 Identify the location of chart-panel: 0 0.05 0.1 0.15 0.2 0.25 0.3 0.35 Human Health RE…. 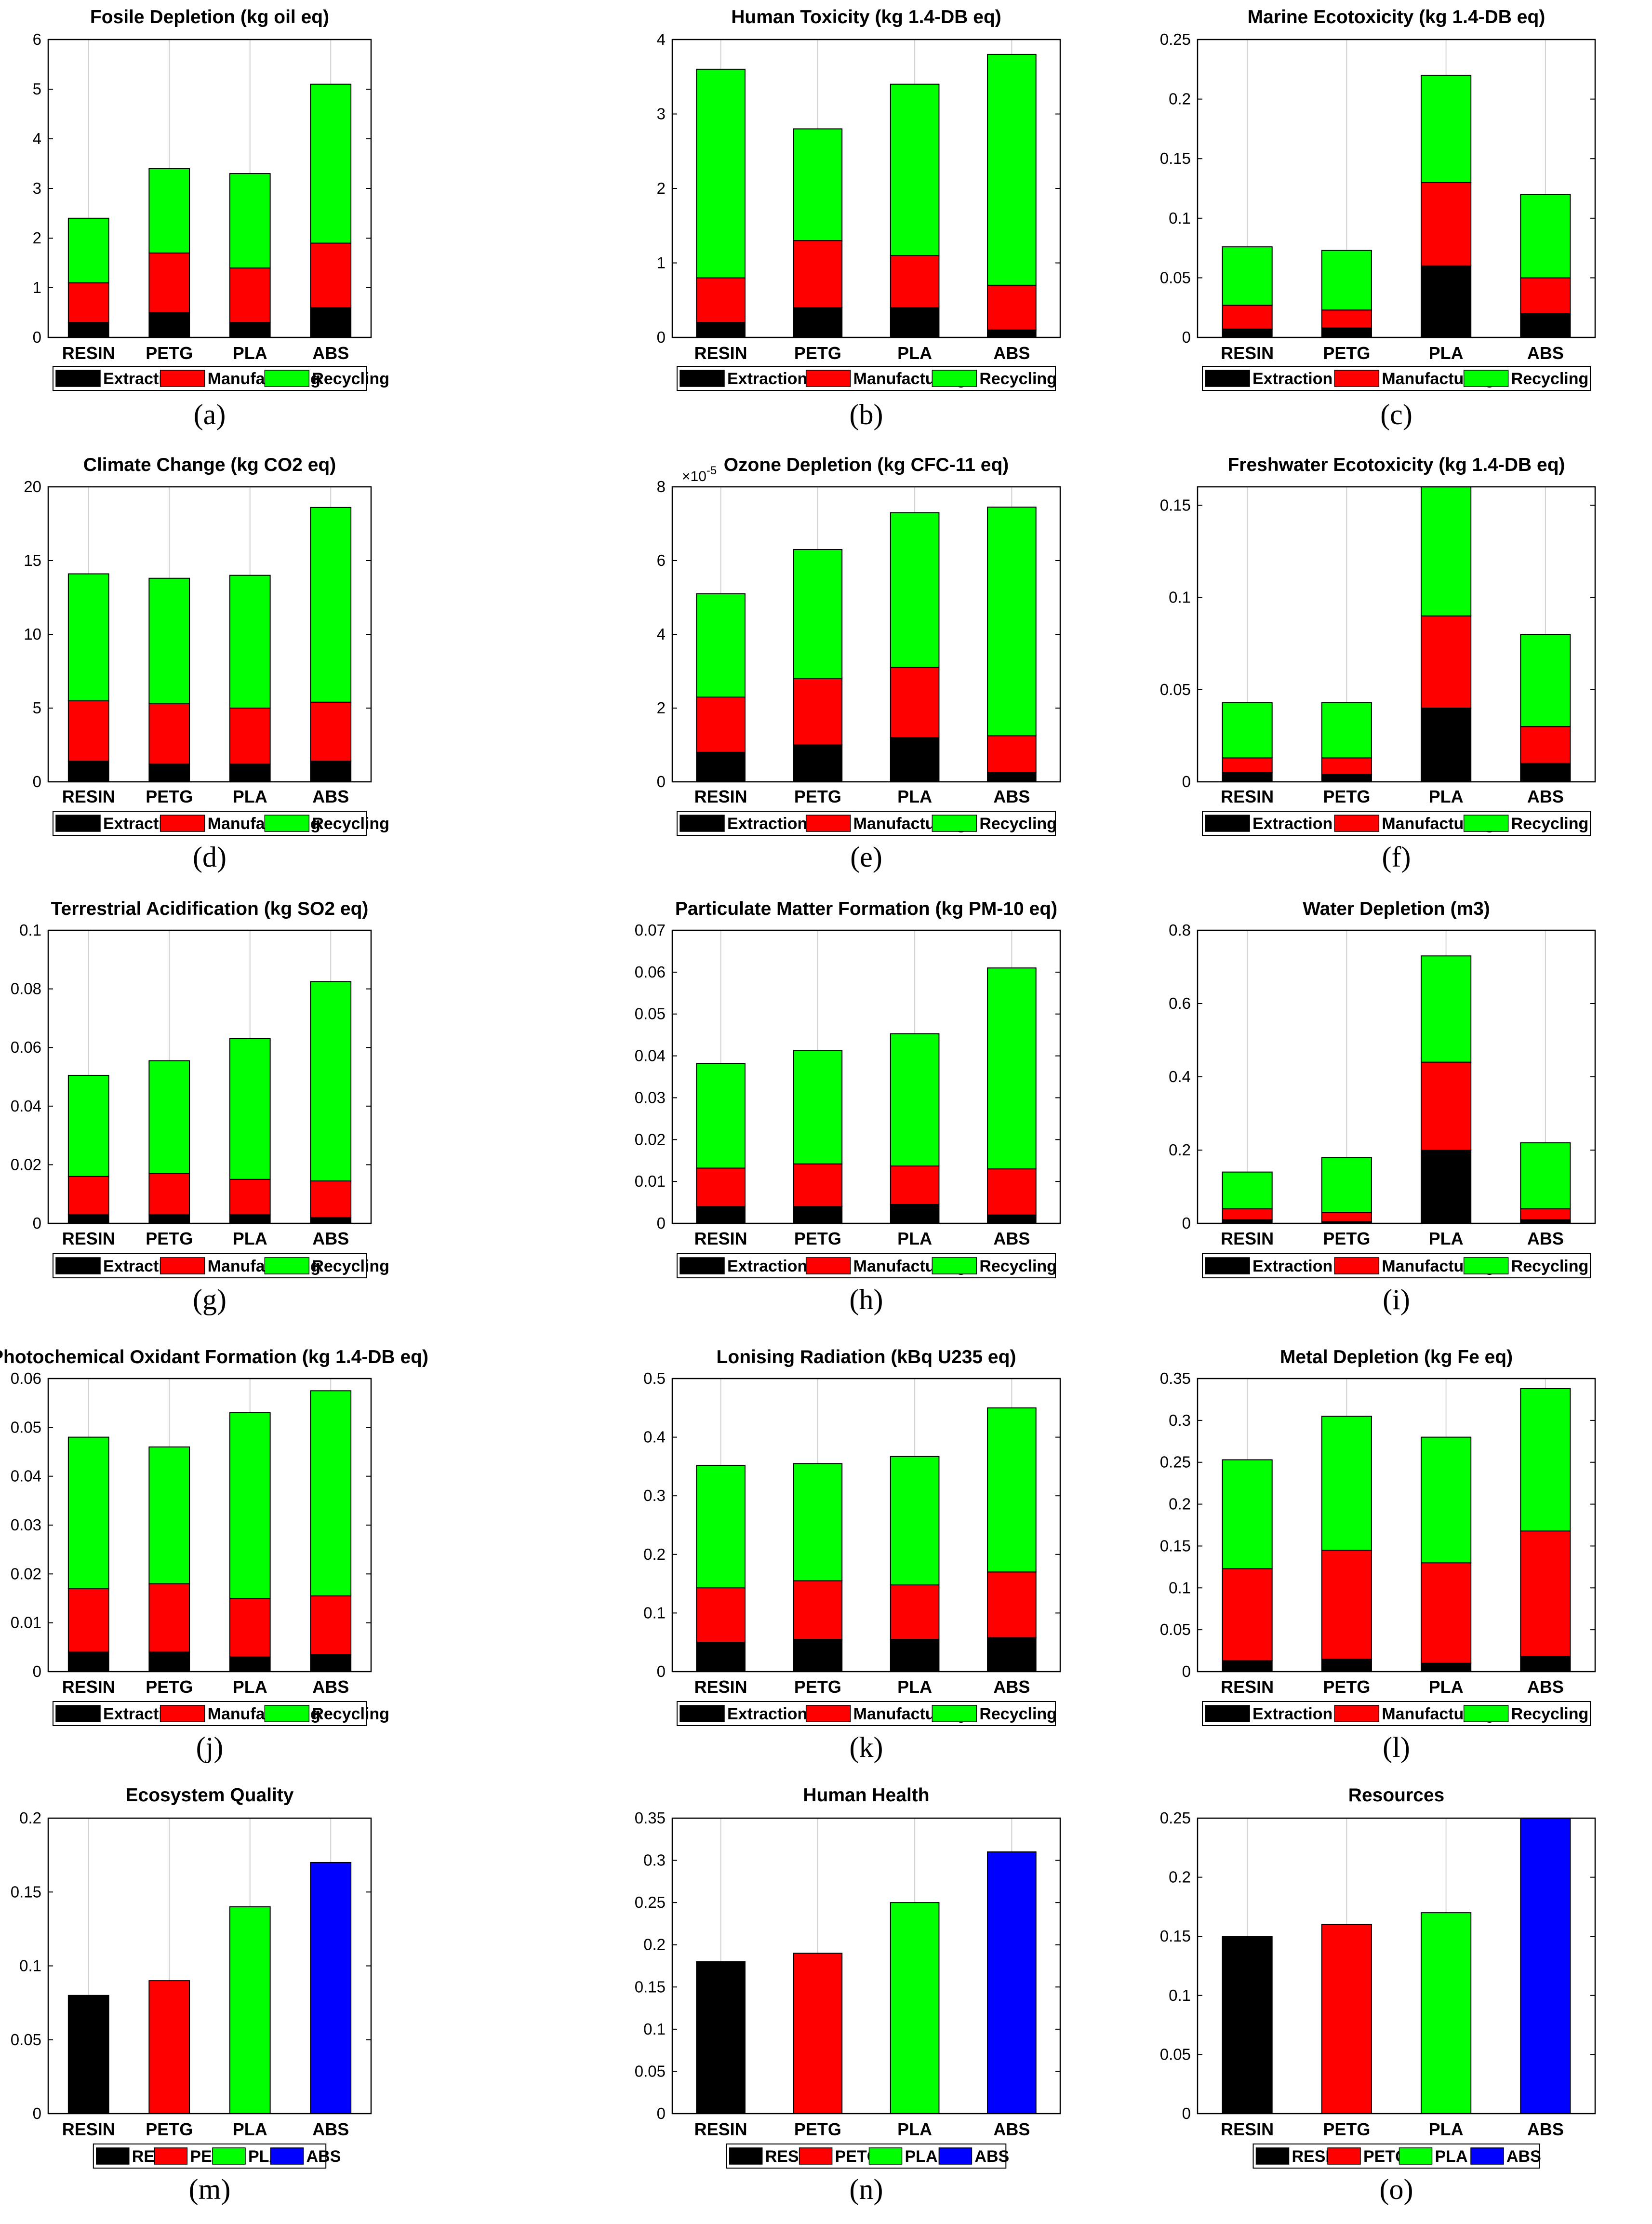
(848, 1995).